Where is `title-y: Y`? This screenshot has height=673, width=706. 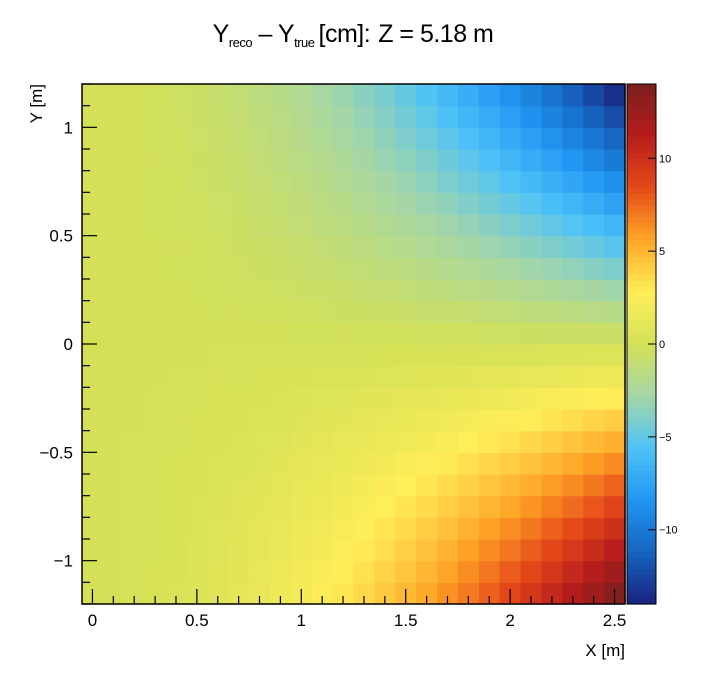
title-y: Y is located at coordinates (221, 34).